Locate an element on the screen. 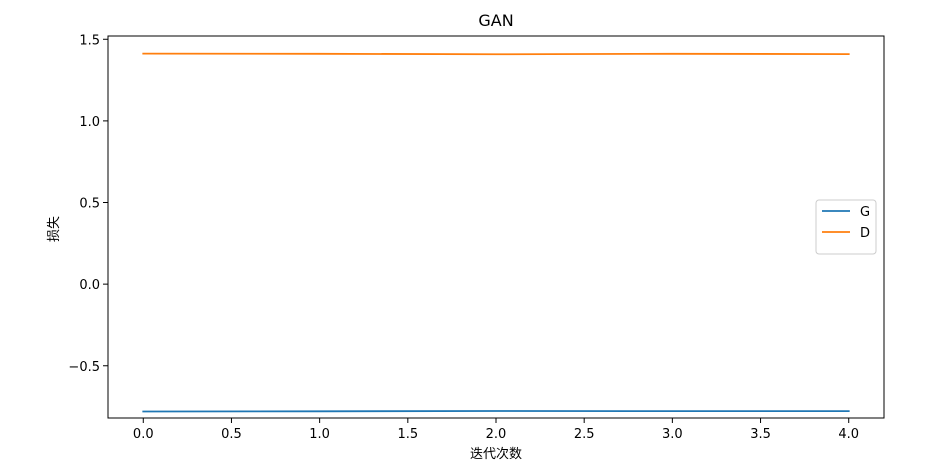 Image resolution: width=933 pixels, height=467 pixels. y-tick-label: 1.5 is located at coordinates (89, 40).